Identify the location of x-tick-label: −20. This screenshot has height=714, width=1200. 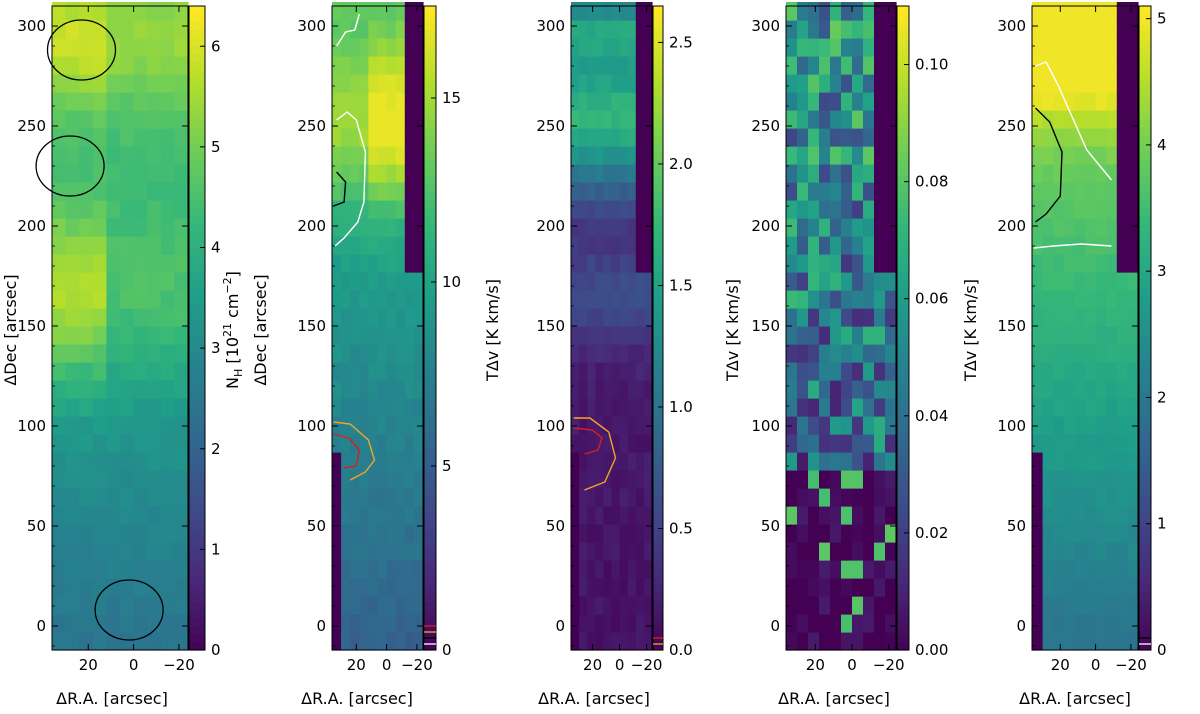
(889, 665).